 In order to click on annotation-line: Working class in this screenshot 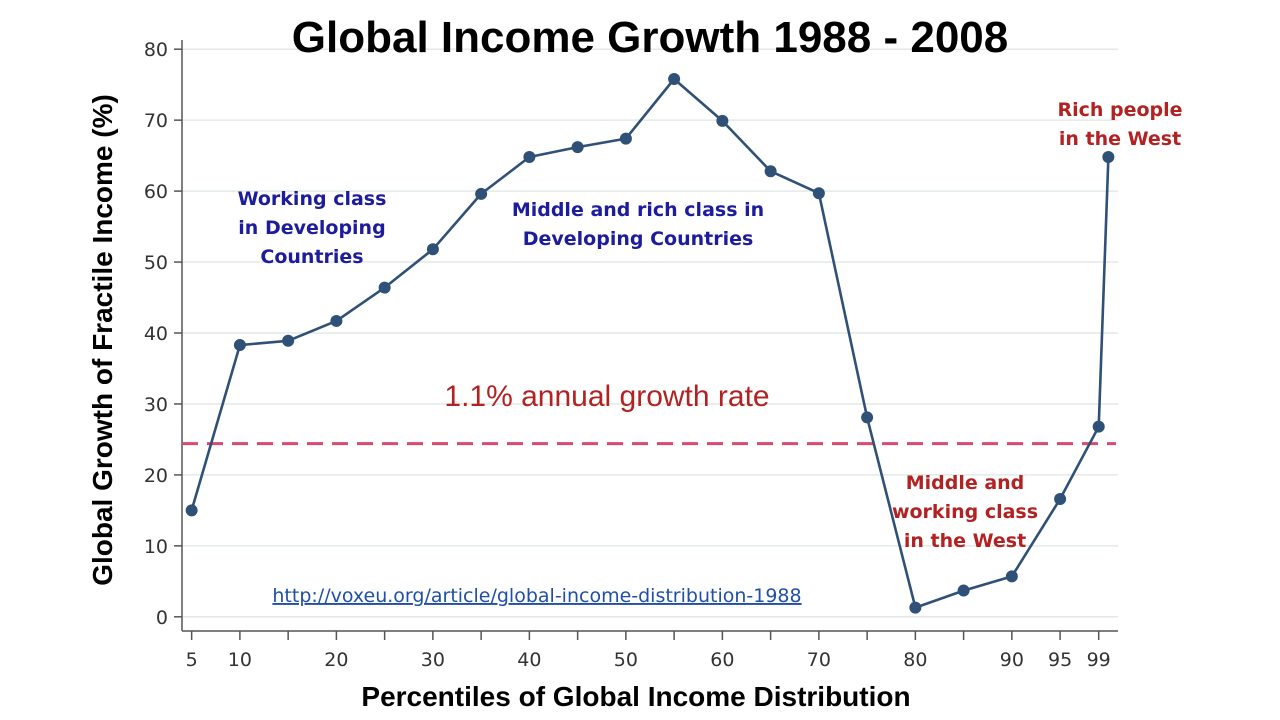, I will do `click(312, 199)`.